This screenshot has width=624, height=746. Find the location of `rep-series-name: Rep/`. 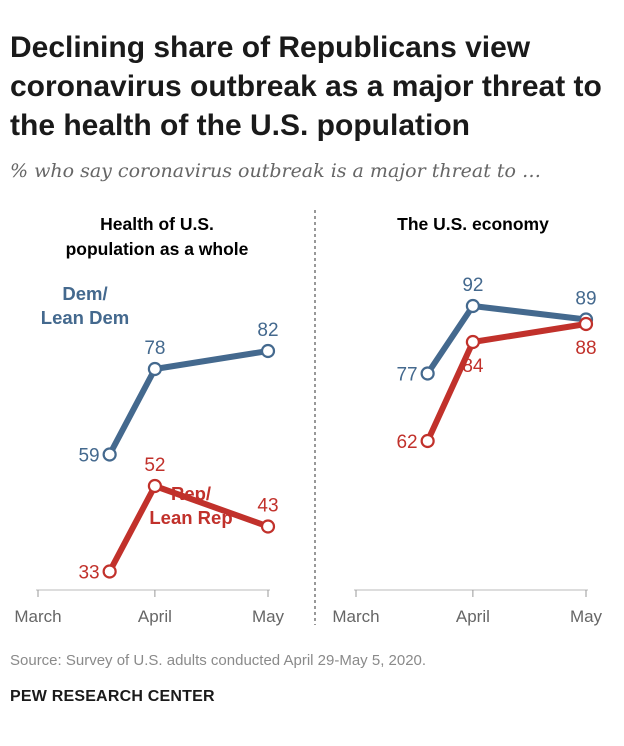

rep-series-name: Rep/ is located at coordinates (191, 493).